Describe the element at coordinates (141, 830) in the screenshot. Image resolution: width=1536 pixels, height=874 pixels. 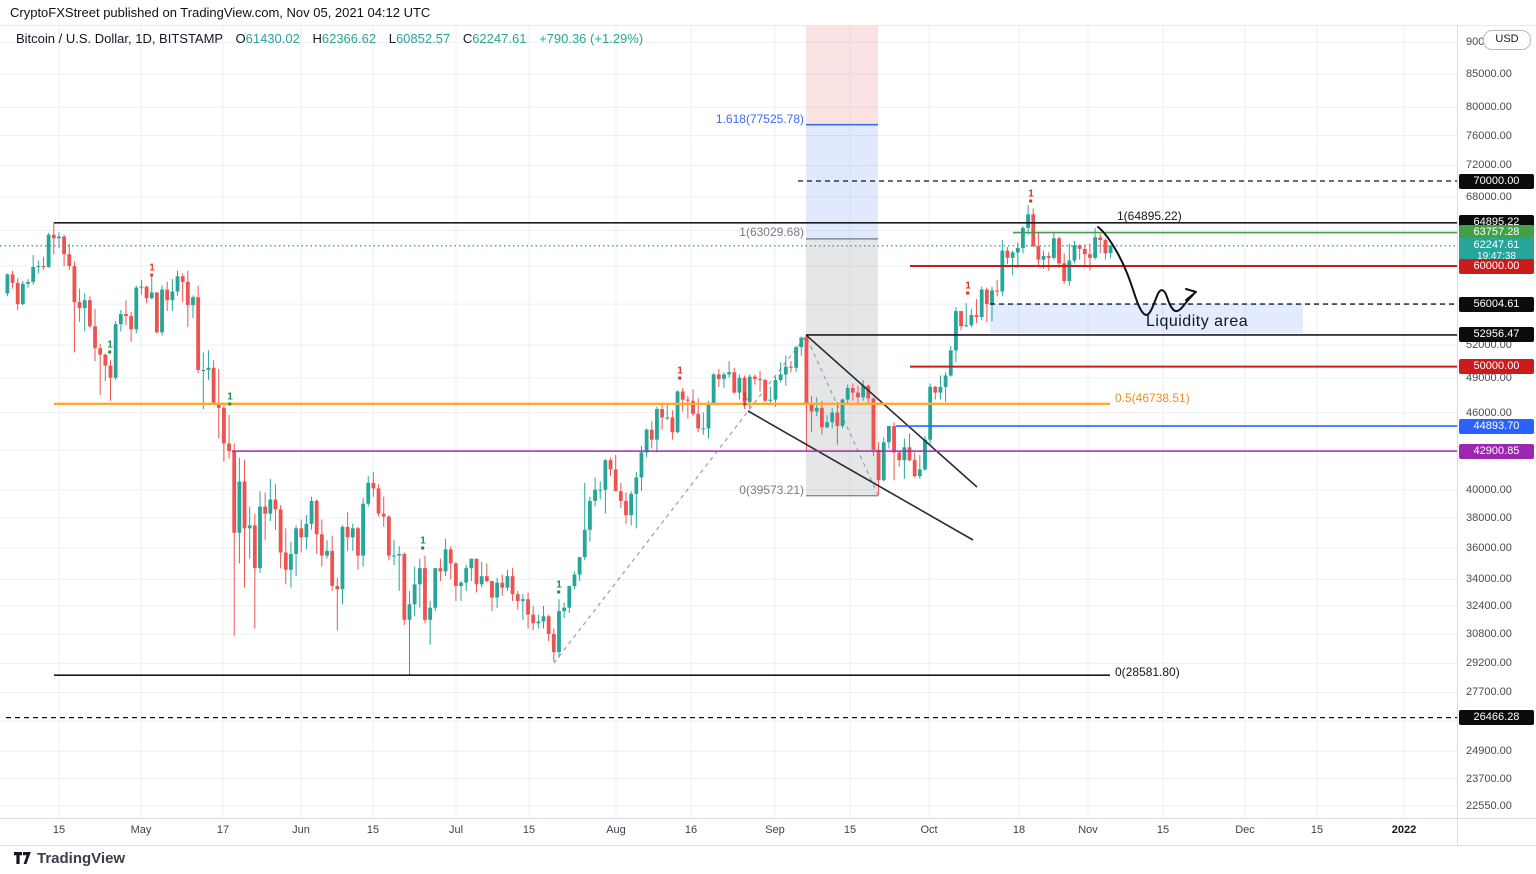
I see `time-axis-tick: May` at that location.